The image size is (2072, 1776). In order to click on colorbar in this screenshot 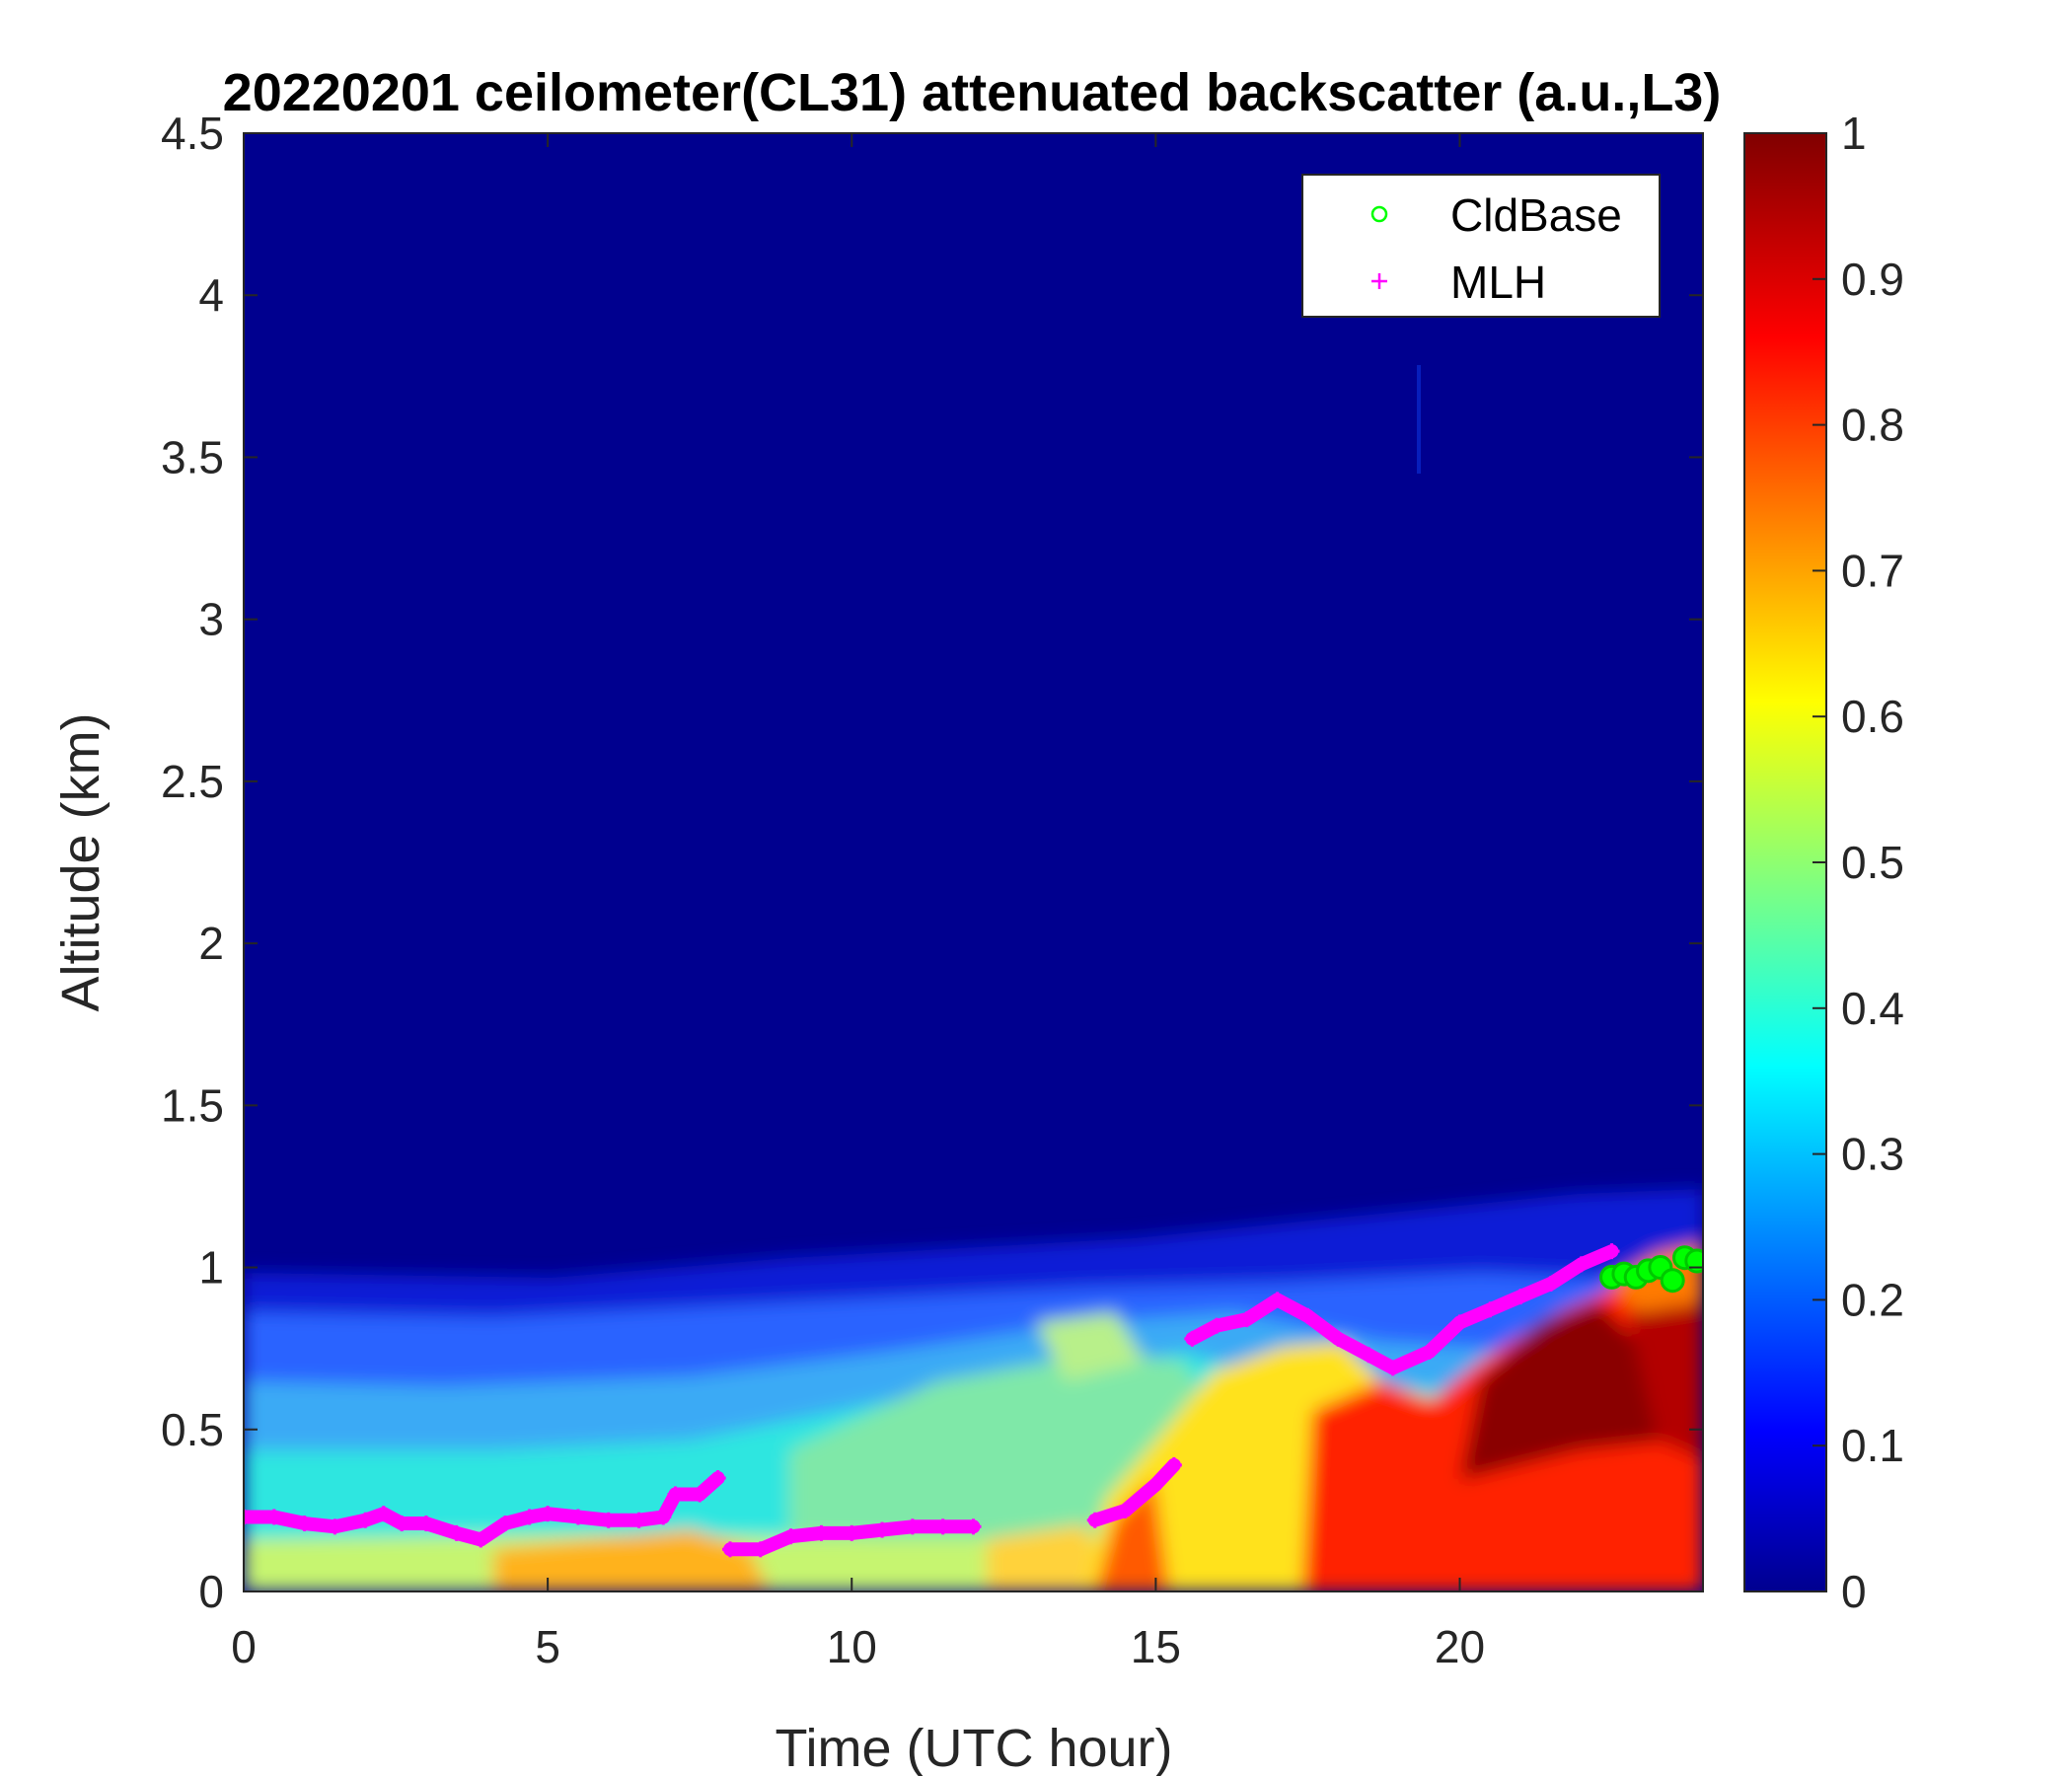, I will do `click(1785, 862)`.